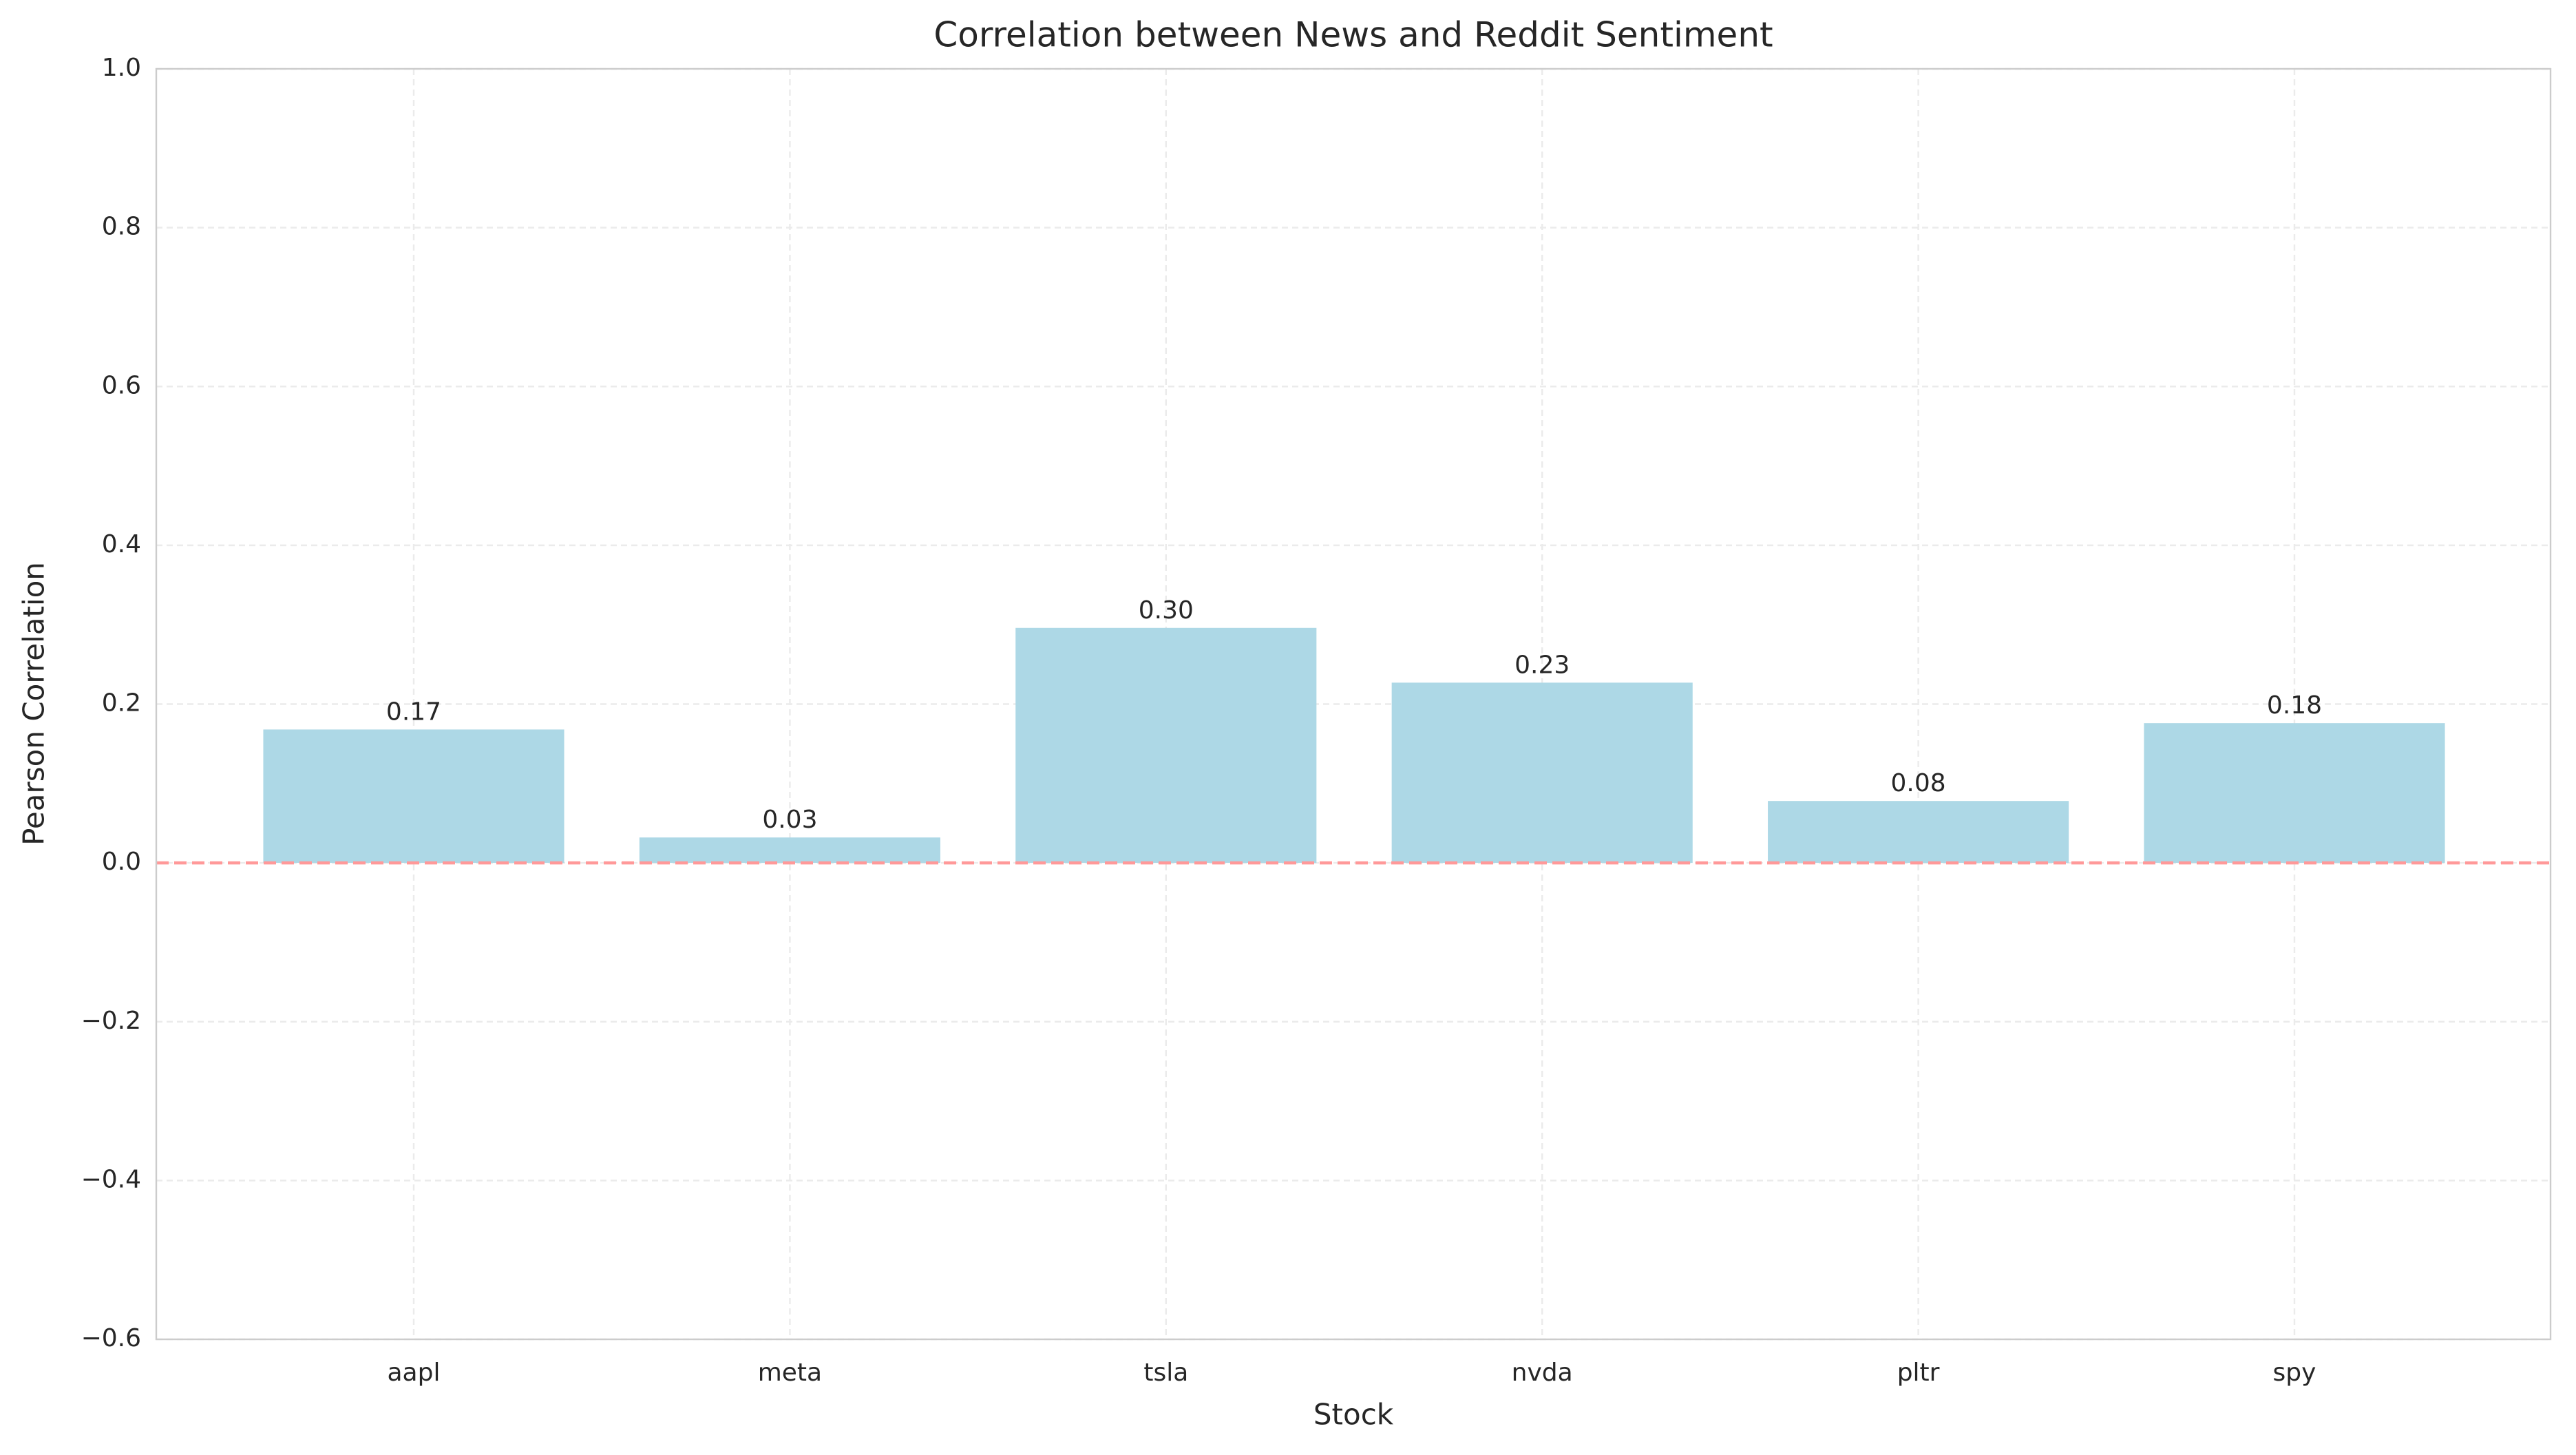  What do you see at coordinates (1166, 1373) in the screenshot?
I see `x-tick-label: tsla` at bounding box center [1166, 1373].